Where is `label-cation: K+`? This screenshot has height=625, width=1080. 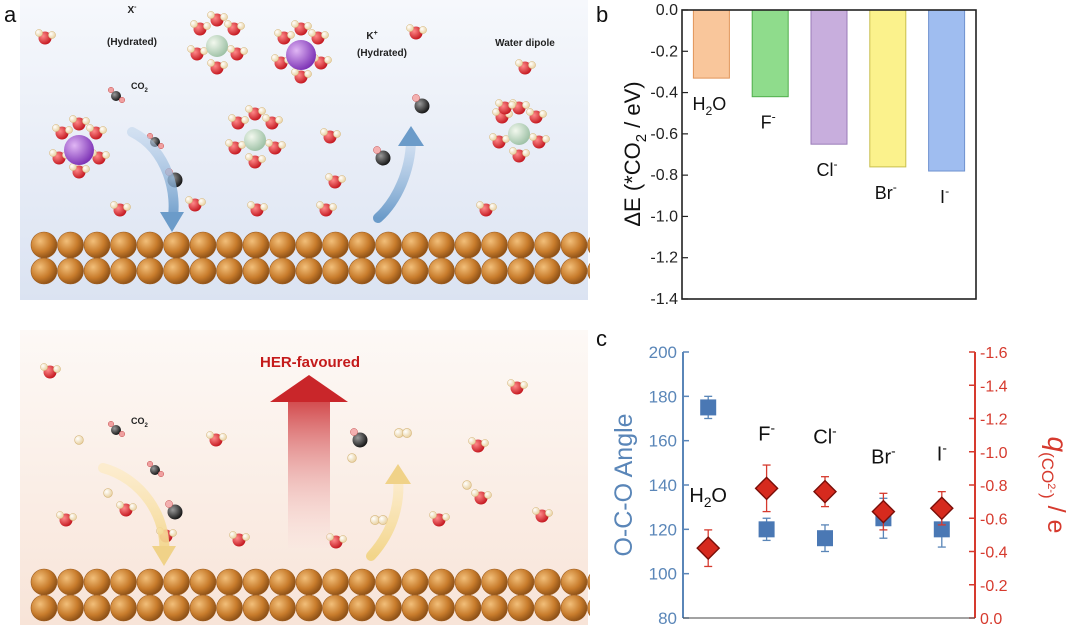 label-cation: K+ is located at coordinates (371, 36).